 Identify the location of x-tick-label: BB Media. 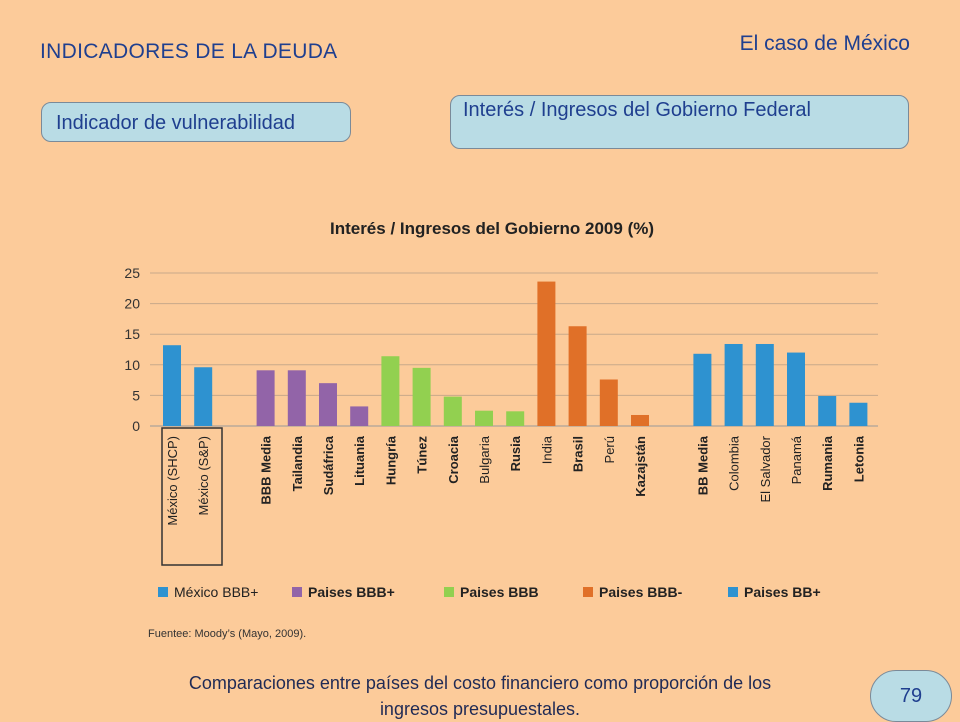
(702, 465).